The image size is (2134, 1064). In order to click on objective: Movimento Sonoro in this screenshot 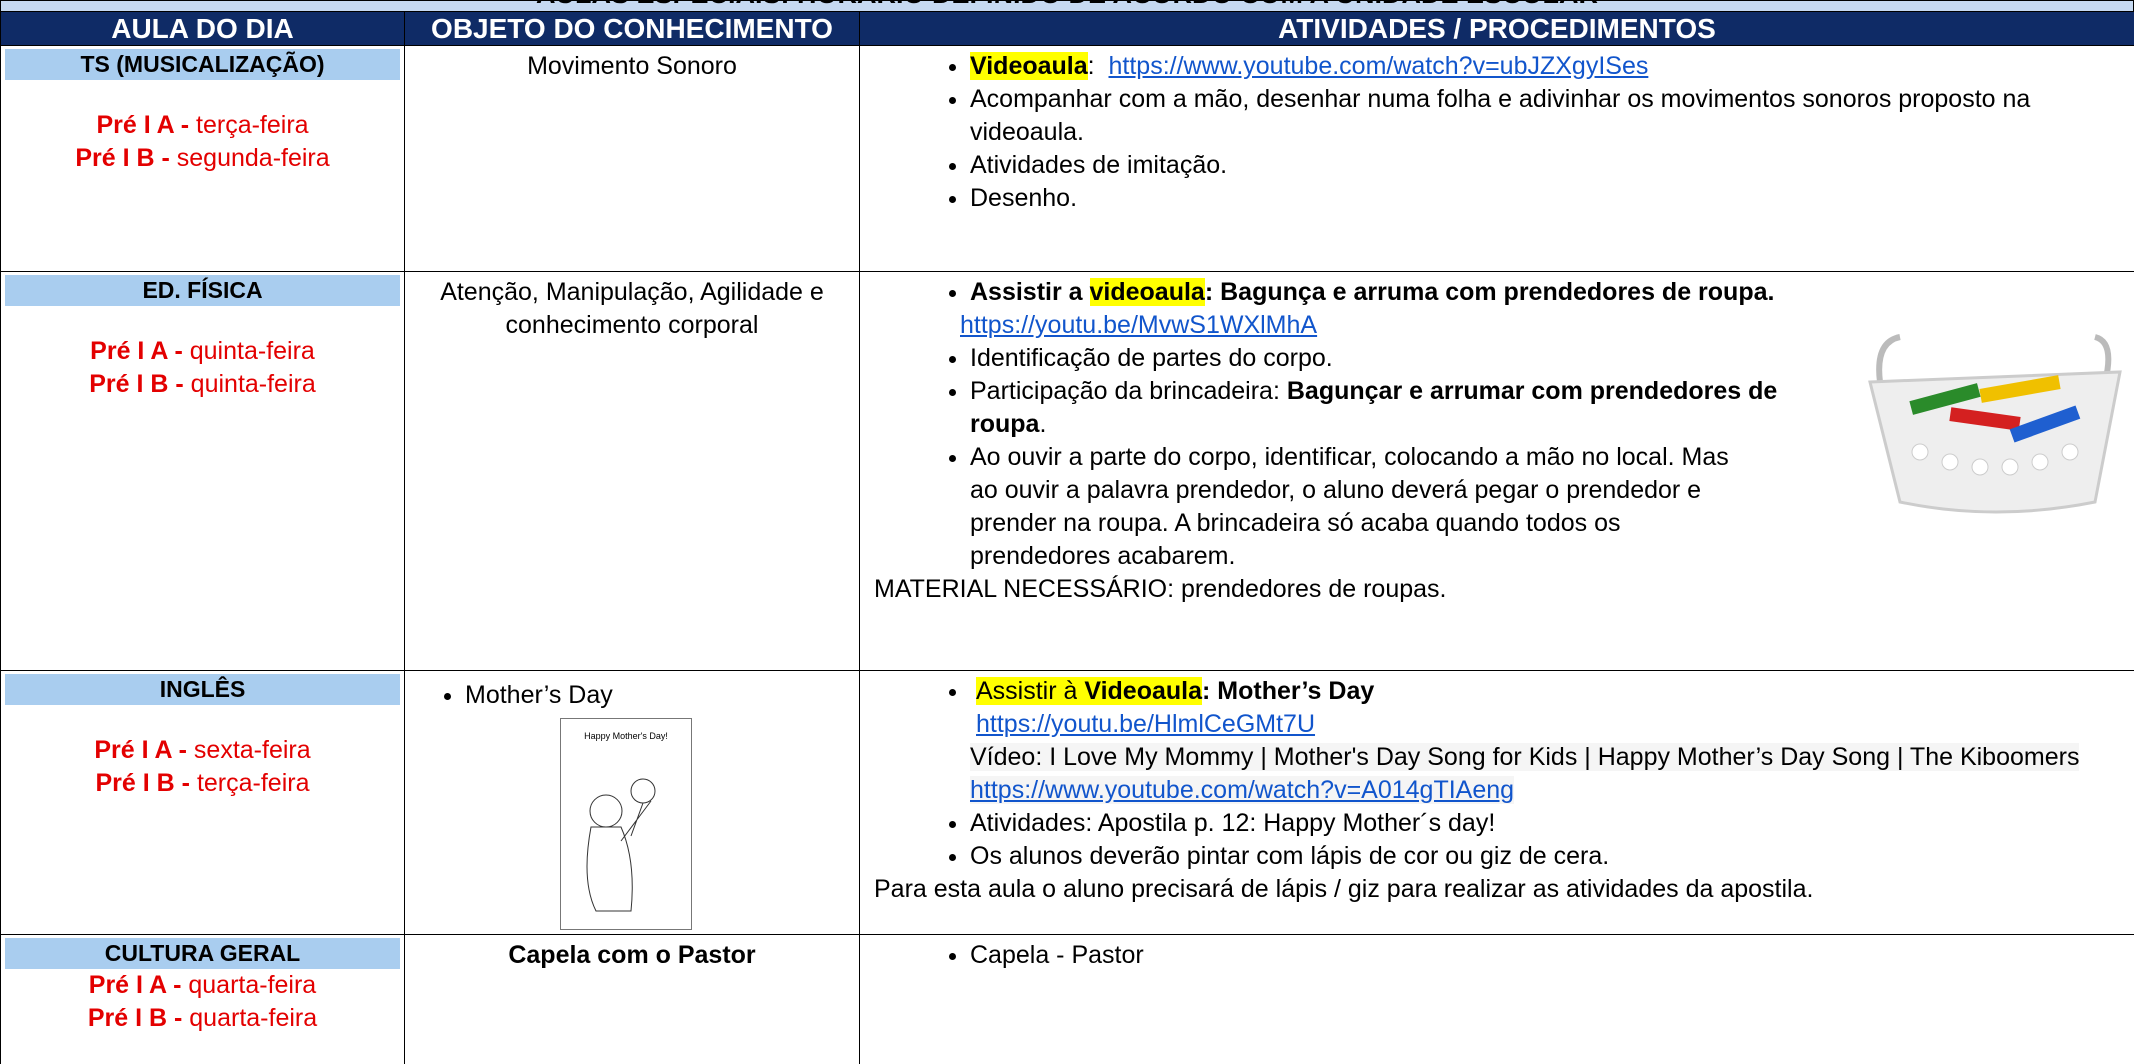, I will do `click(632, 66)`.